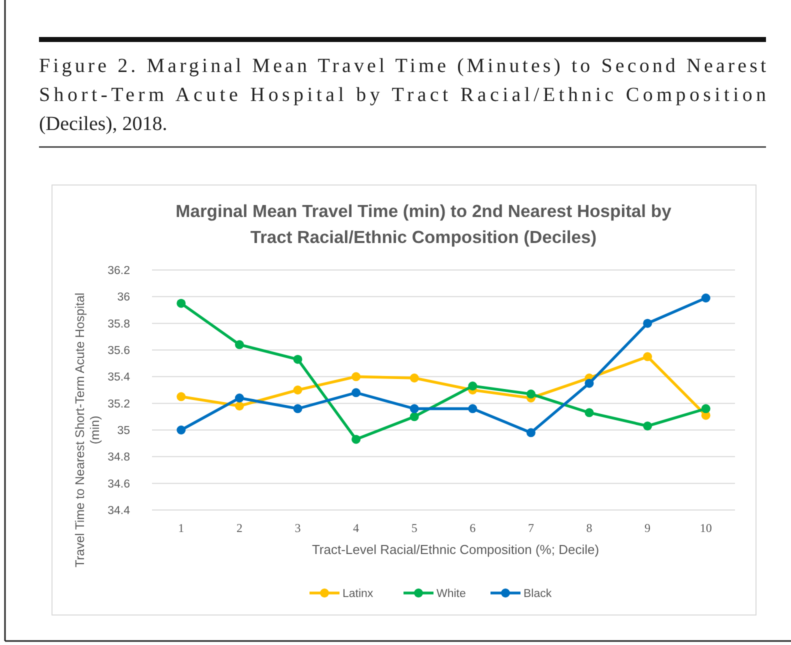  Describe the element at coordinates (706, 528) in the screenshot. I see `x-tick-label: 10` at that location.